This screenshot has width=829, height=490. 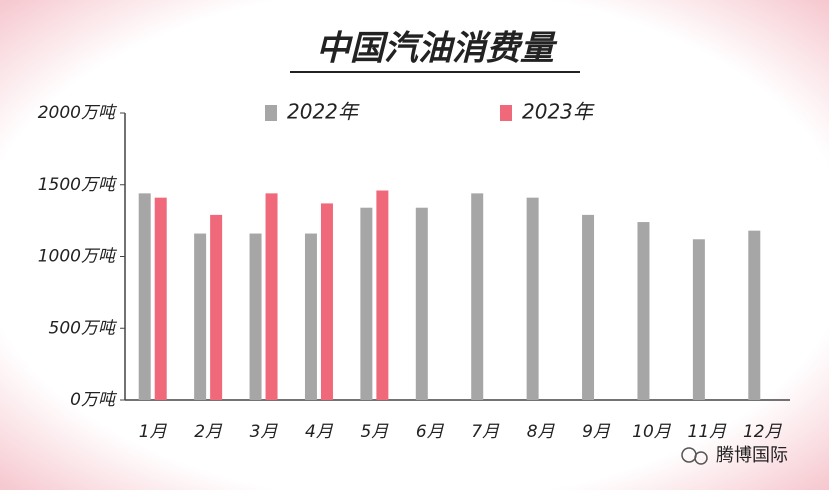 What do you see at coordinates (208, 432) in the screenshot?
I see `x-tick-label: 2月` at bounding box center [208, 432].